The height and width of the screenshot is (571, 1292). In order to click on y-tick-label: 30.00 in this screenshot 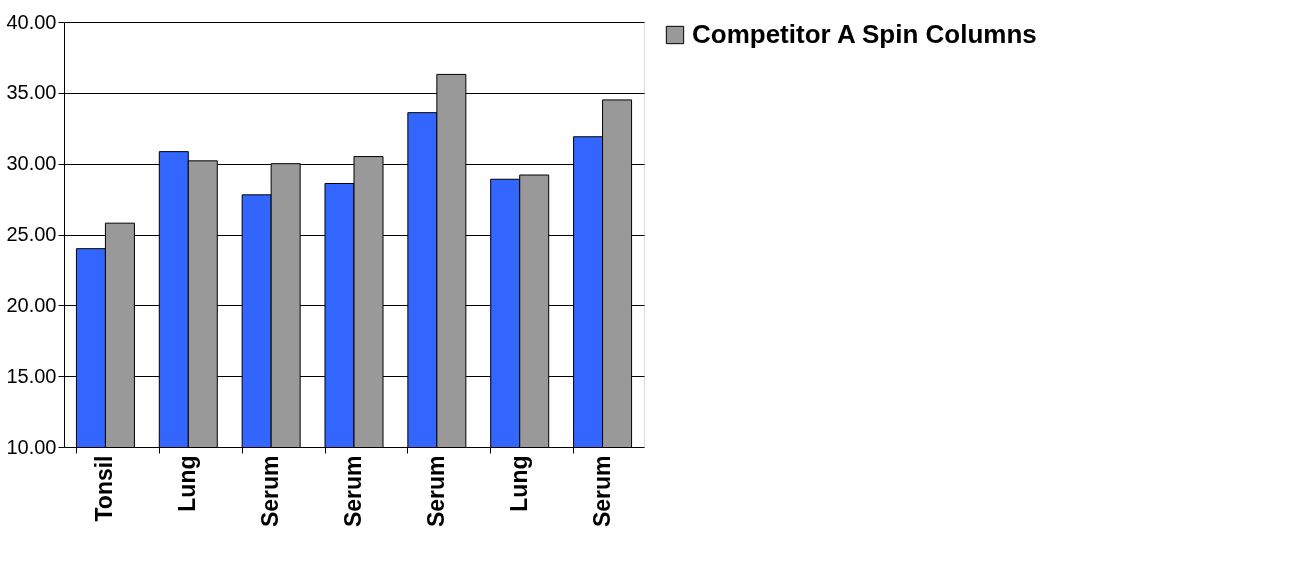, I will do `click(31, 163)`.